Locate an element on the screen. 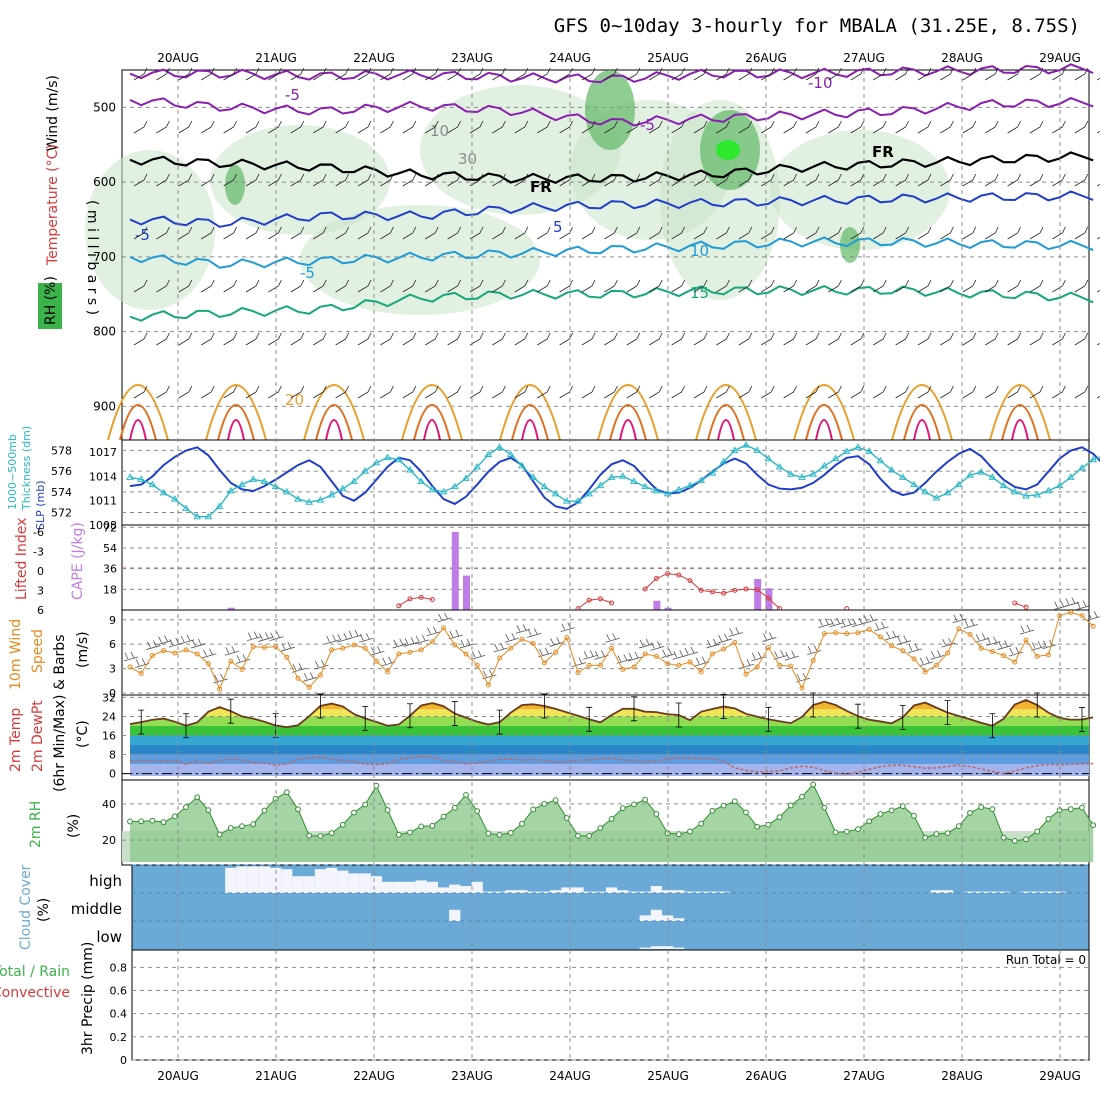  cape-bar is located at coordinates (455, 570).